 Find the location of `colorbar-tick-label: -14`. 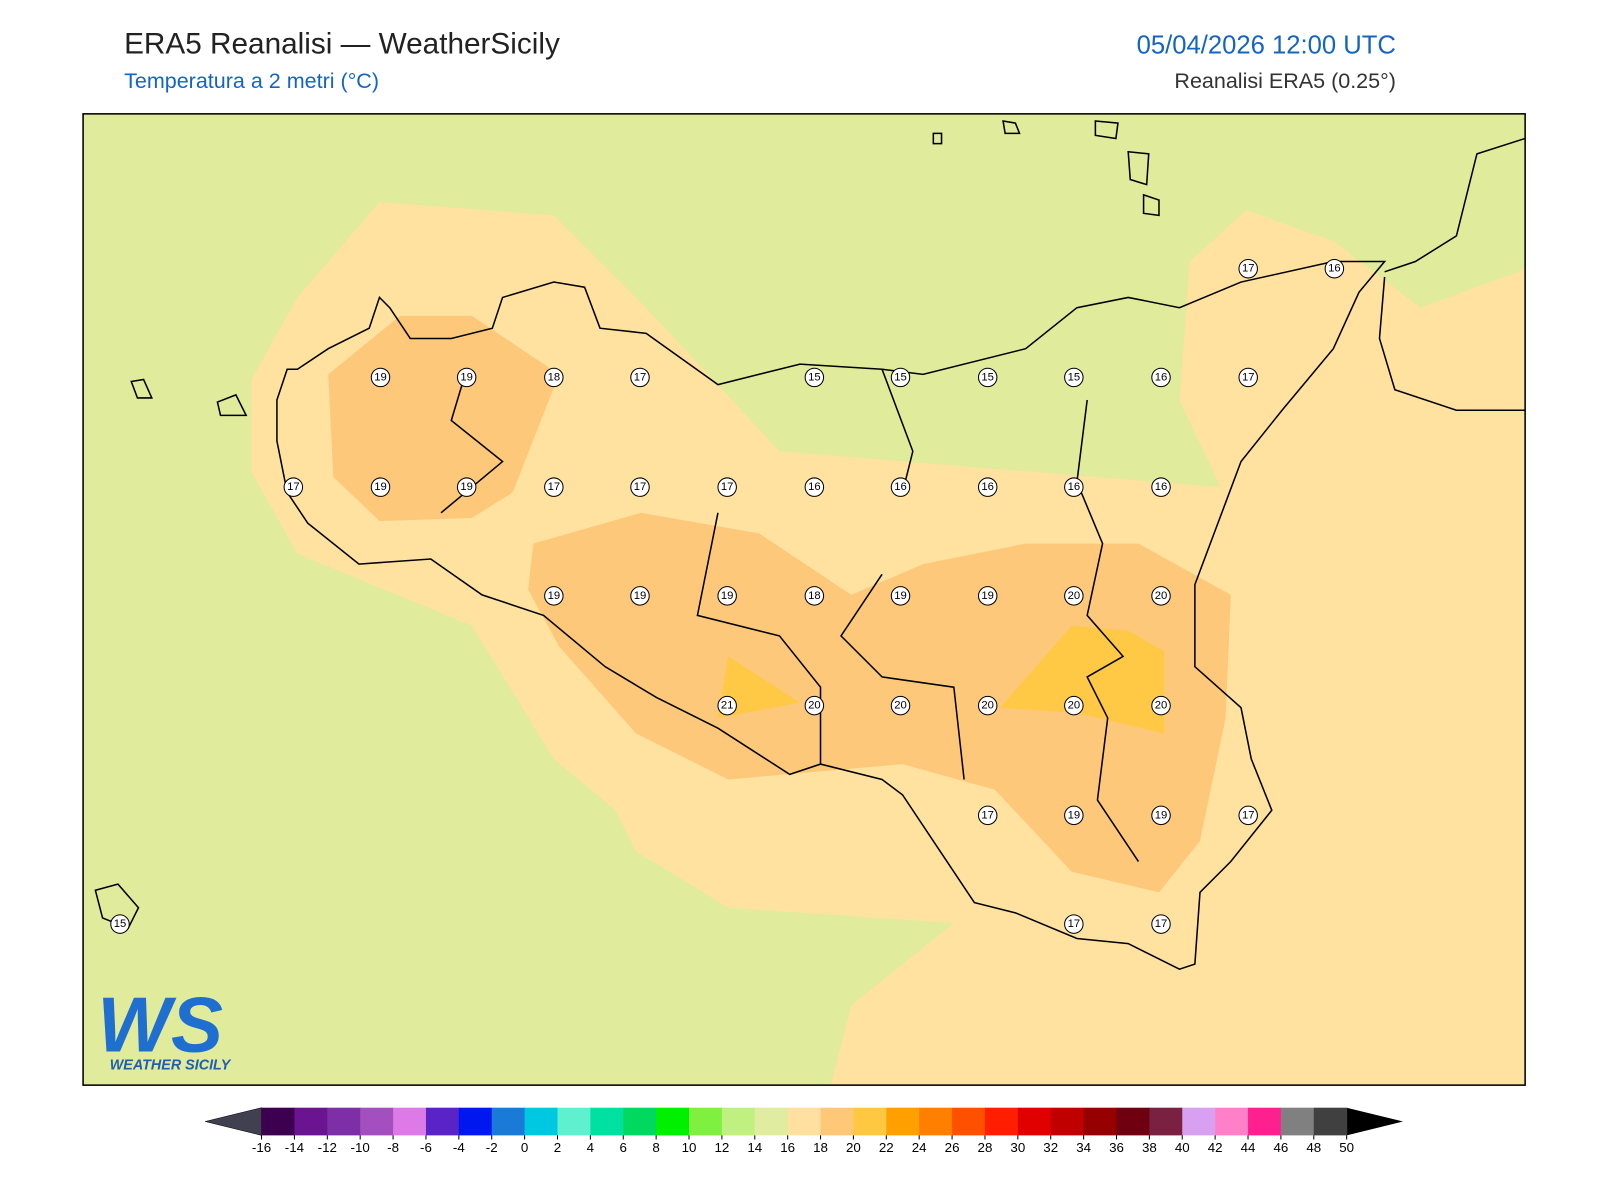

colorbar-tick-label: -14 is located at coordinates (295, 1147).